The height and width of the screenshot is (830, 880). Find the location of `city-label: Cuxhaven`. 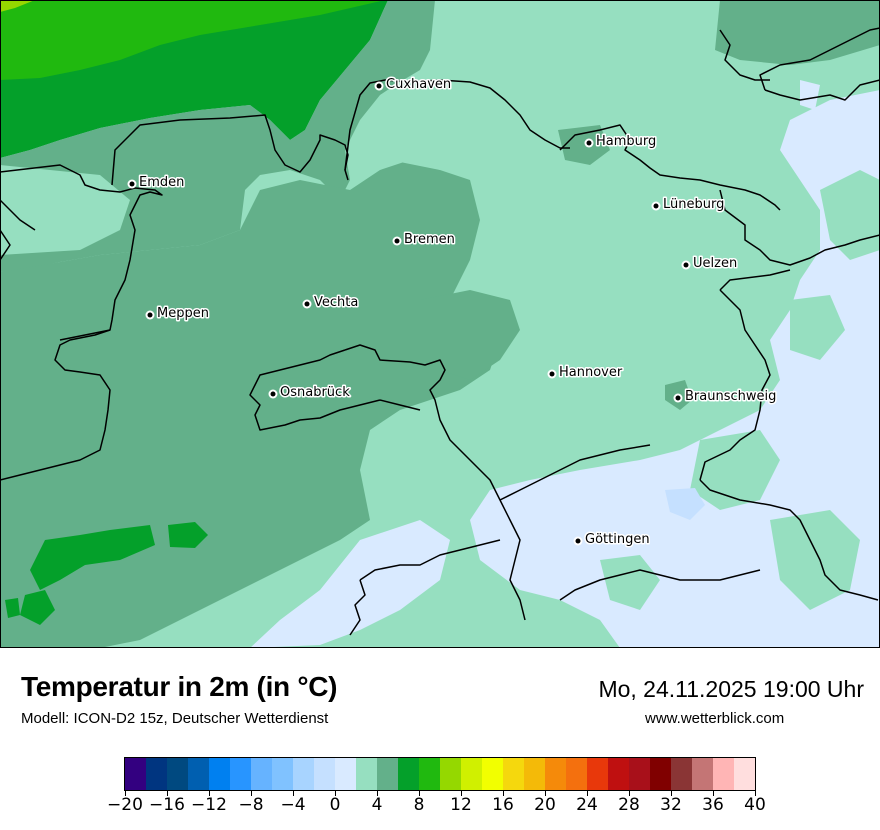

city-label: Cuxhaven is located at coordinates (418, 84).